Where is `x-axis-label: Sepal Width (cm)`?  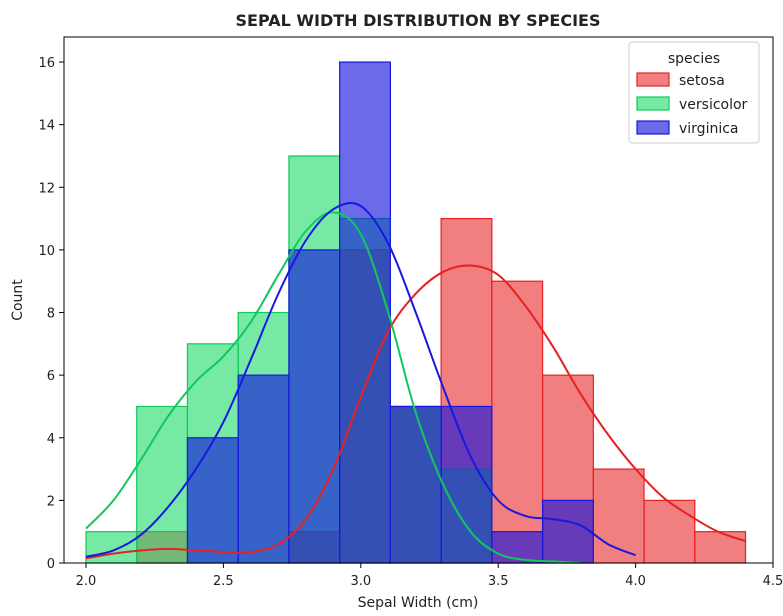
x-axis-label: Sepal Width (cm) is located at coordinates (418, 603).